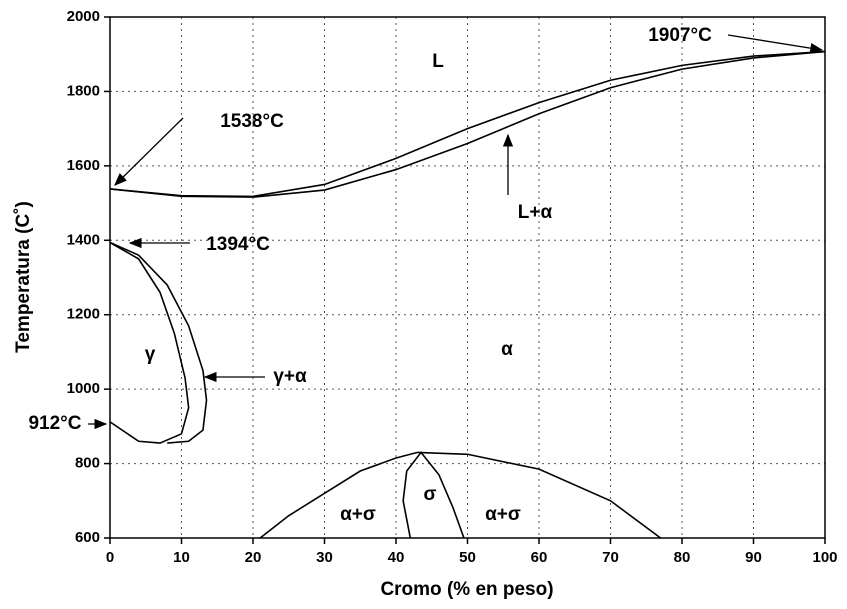 The width and height of the screenshot is (847, 609). Describe the element at coordinates (83, 239) in the screenshot. I see `y-tick-label: 1400` at that location.